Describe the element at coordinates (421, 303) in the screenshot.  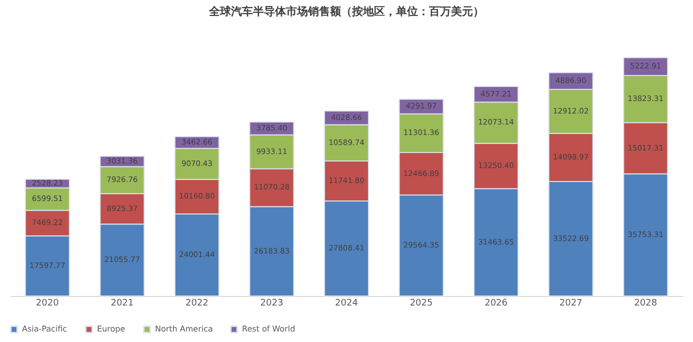
I see `x-tick-label: 2025` at that location.